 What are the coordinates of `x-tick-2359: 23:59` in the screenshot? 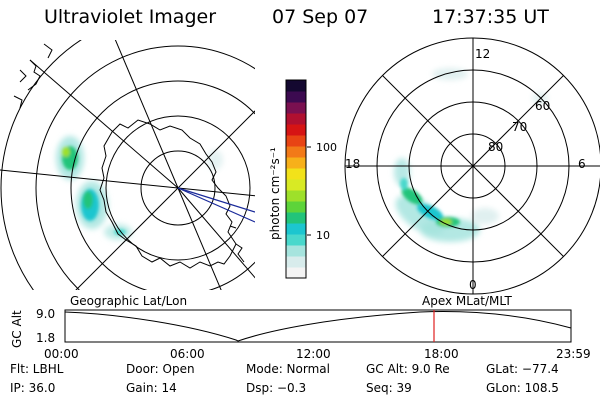 It's located at (573, 354).